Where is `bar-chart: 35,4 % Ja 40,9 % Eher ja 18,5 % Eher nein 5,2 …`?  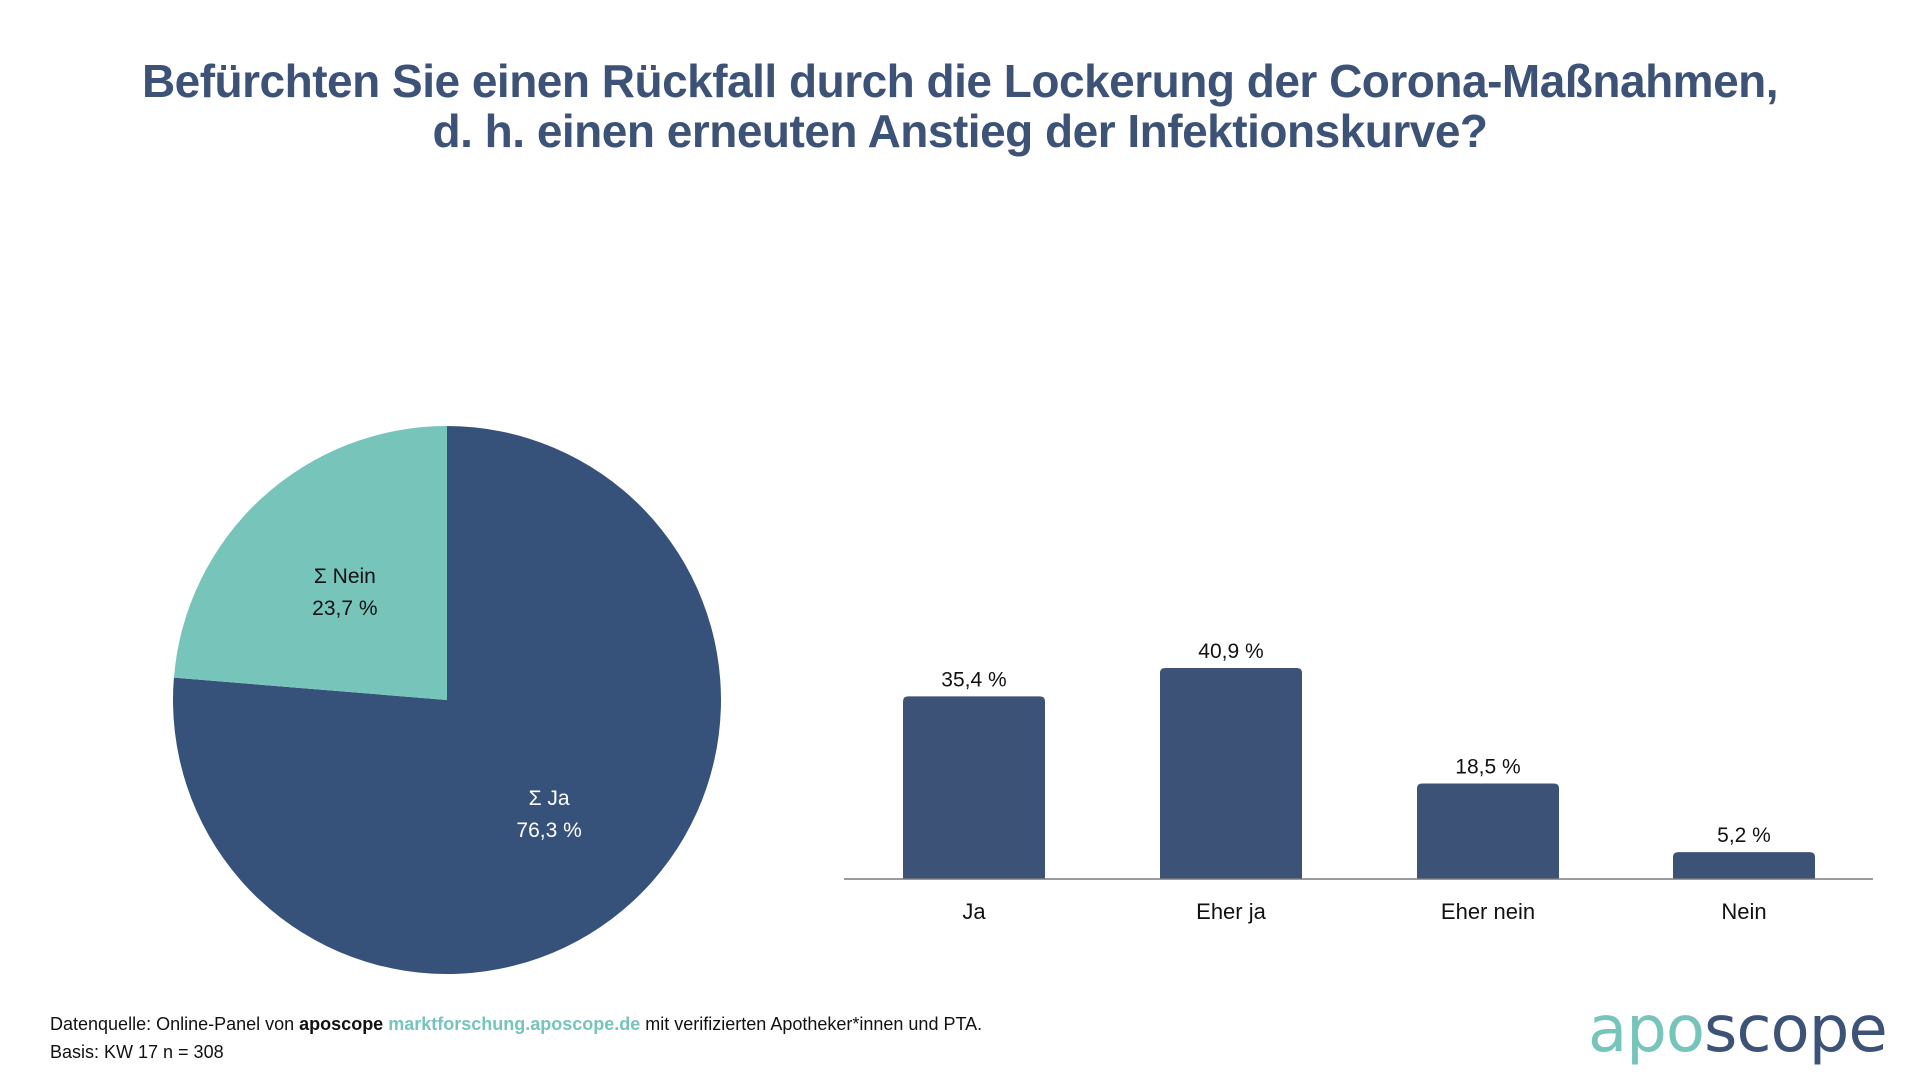 bar-chart: 35,4 % Ja 40,9 % Eher ja 18,5 % Eher nein 5,2 … is located at coordinates (1358, 782).